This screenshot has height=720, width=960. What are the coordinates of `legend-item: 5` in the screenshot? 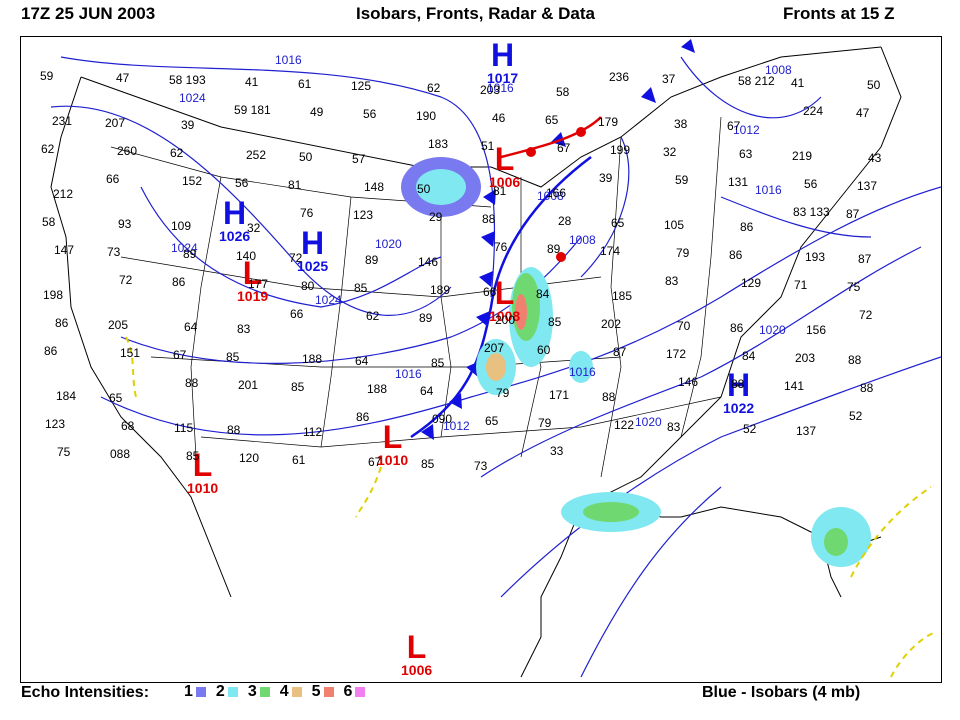 It's located at (323, 692).